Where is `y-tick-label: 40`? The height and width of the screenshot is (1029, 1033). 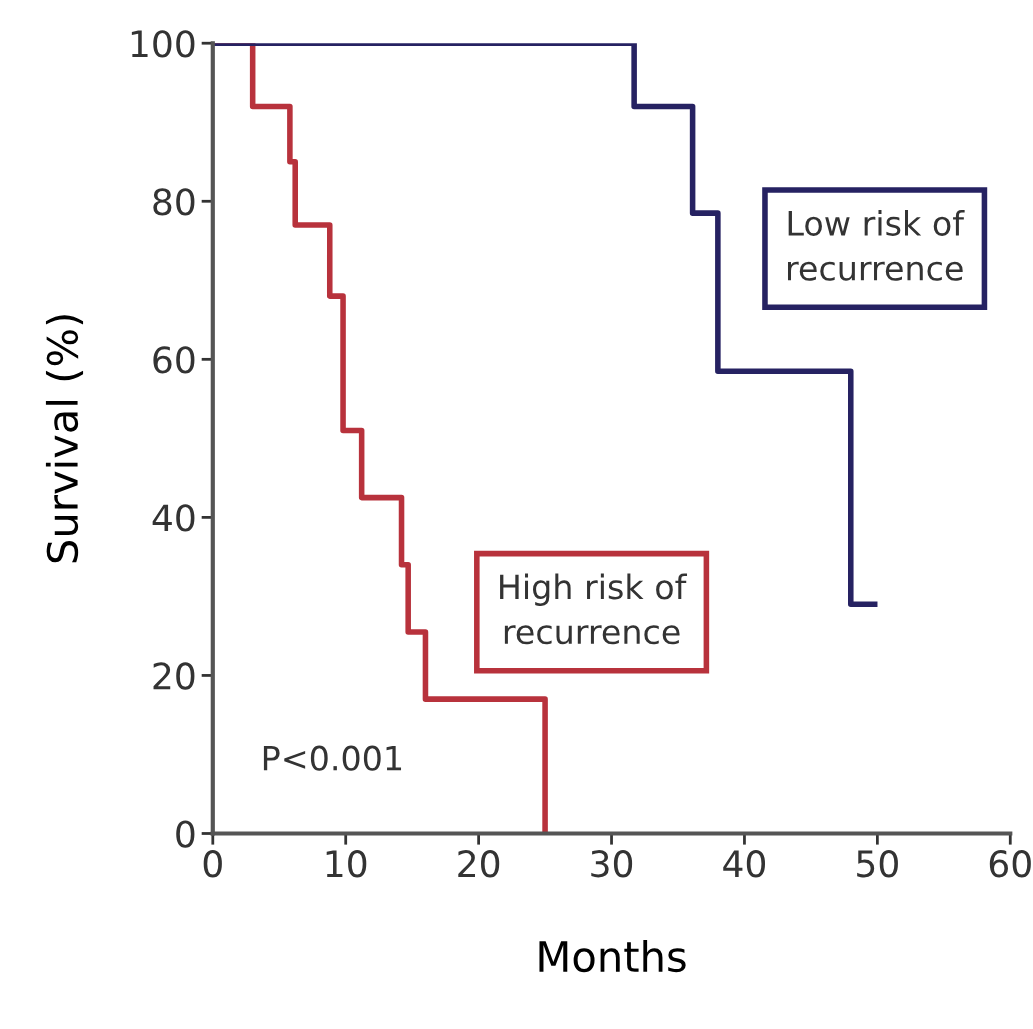 y-tick-label: 40 is located at coordinates (173, 518).